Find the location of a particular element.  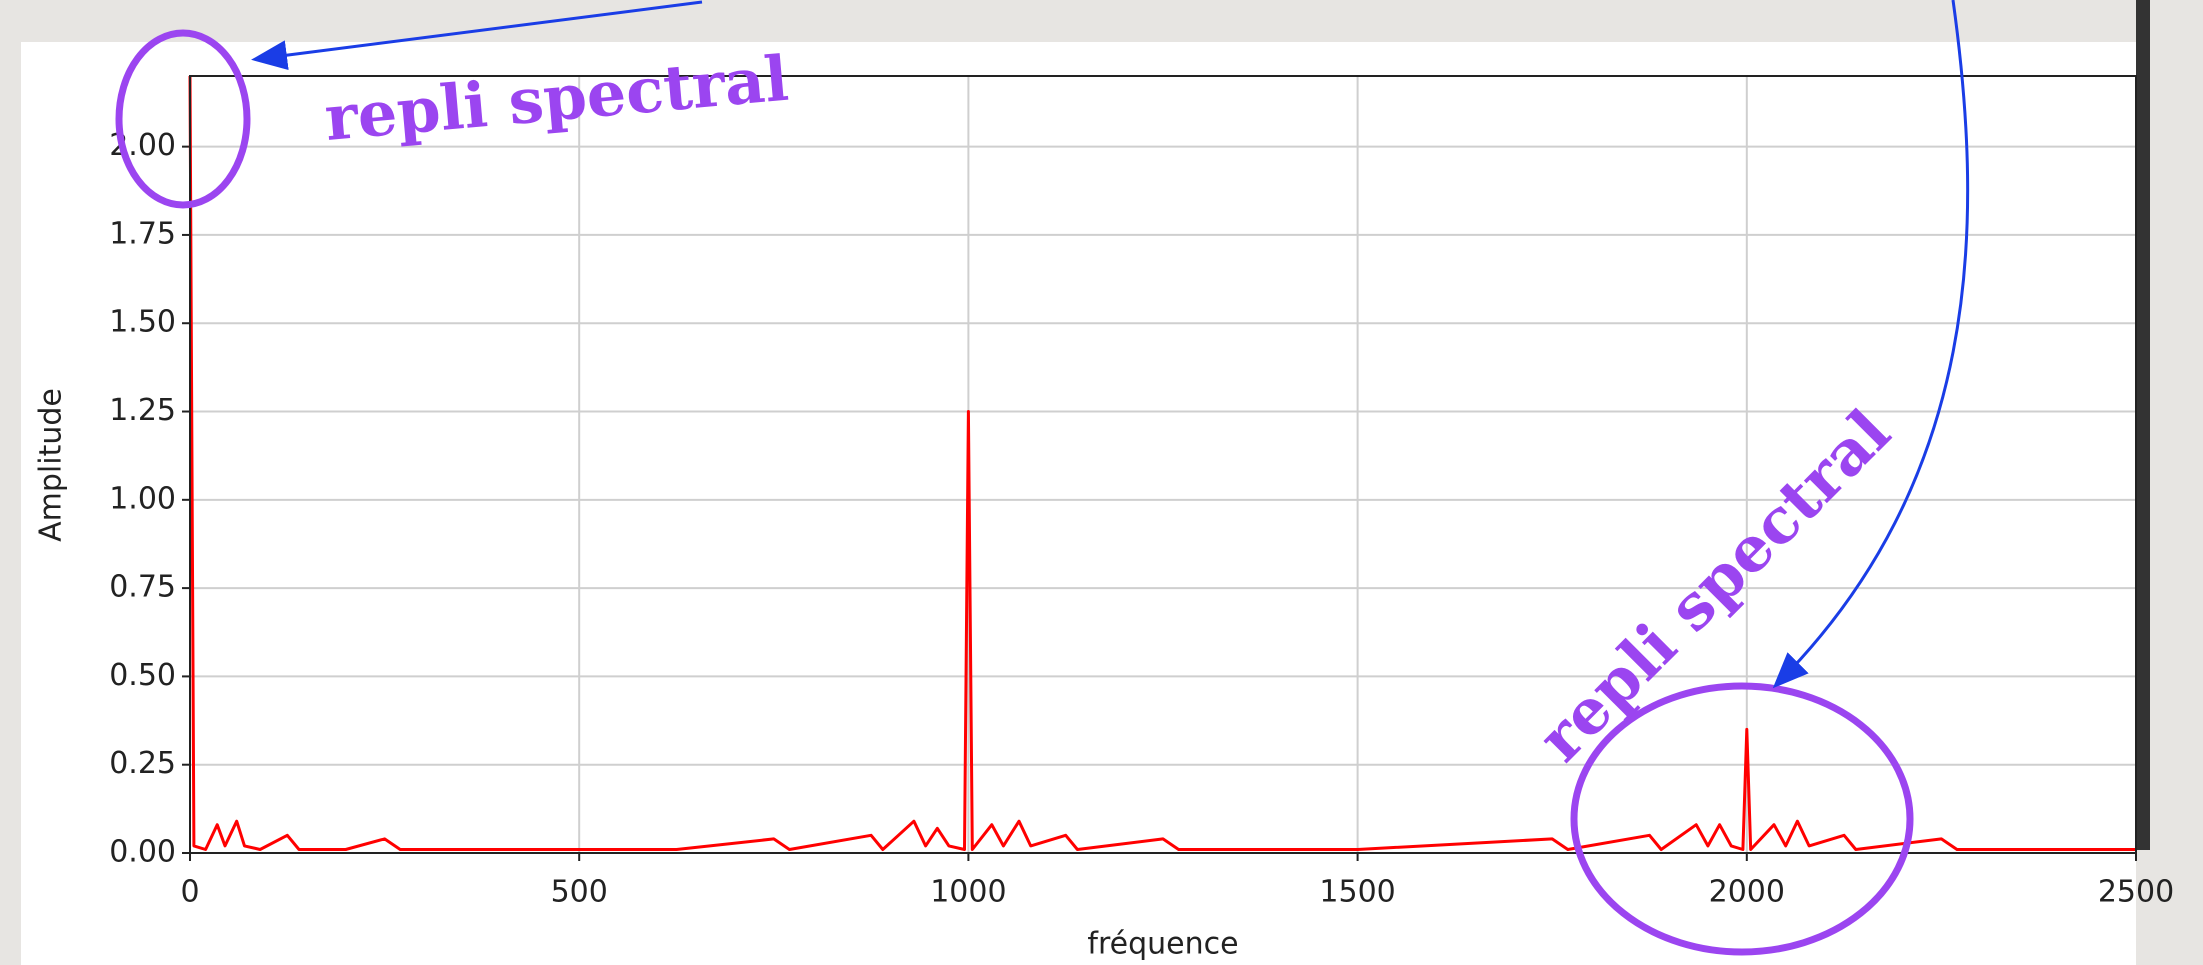

y-tick-label: 1.25 is located at coordinates (142, 410).